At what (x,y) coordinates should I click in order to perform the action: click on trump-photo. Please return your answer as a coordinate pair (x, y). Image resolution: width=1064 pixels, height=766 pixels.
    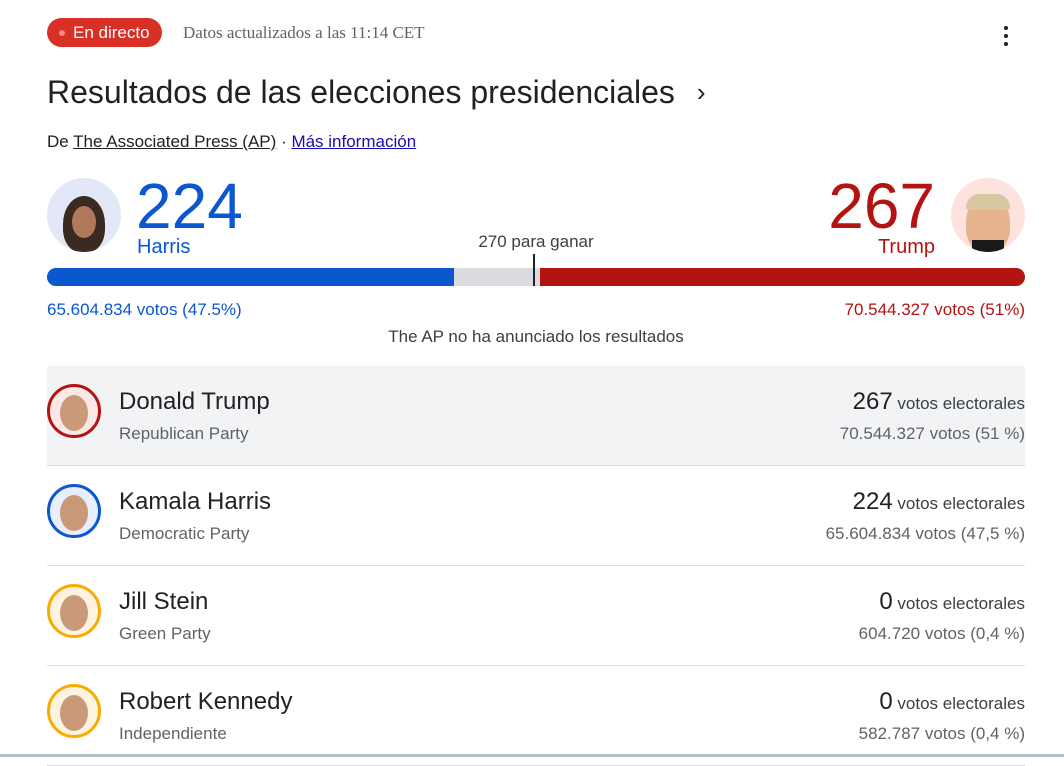
    Looking at the image, I should click on (988, 215).